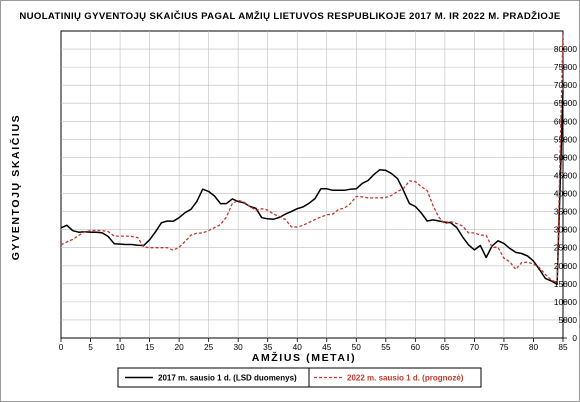  I want to click on x-tick-label: 65, so click(445, 347).